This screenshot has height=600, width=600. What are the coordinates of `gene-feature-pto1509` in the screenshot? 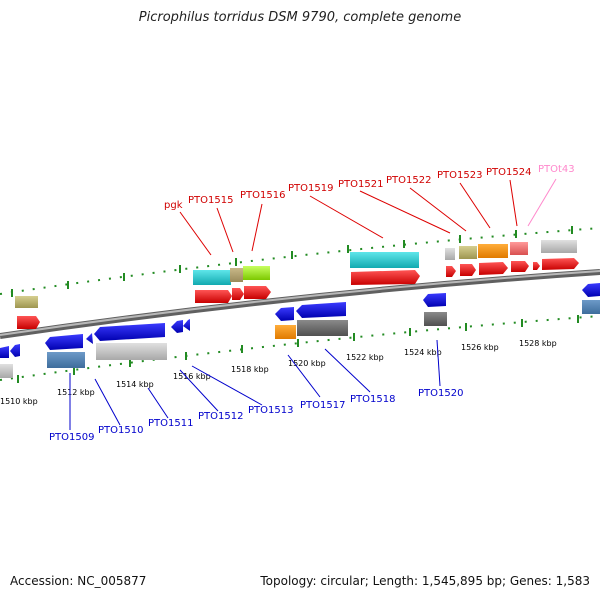 It's located at (66, 360).